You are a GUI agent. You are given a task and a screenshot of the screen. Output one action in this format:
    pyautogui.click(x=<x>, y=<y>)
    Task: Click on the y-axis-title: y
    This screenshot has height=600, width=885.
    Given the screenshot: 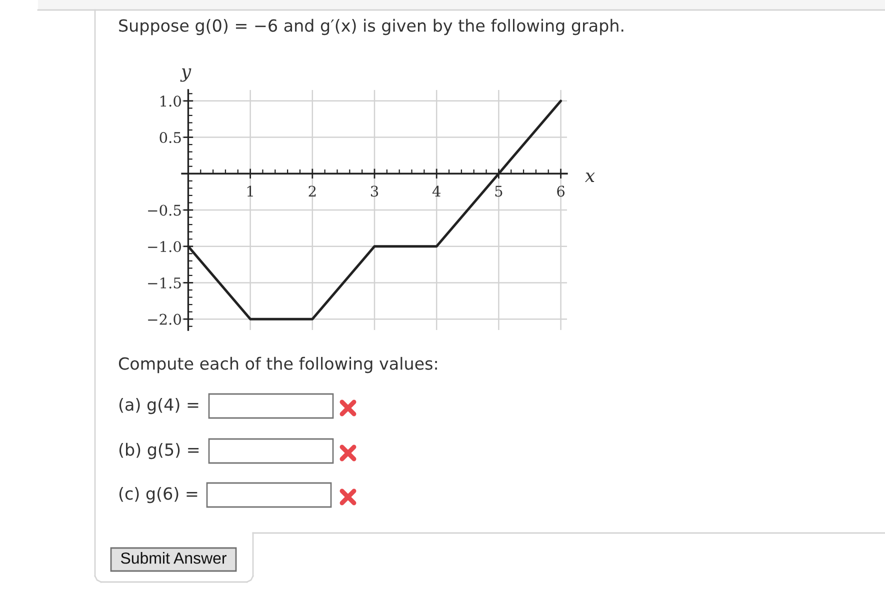 What is the action you would take?
    pyautogui.click(x=186, y=75)
    